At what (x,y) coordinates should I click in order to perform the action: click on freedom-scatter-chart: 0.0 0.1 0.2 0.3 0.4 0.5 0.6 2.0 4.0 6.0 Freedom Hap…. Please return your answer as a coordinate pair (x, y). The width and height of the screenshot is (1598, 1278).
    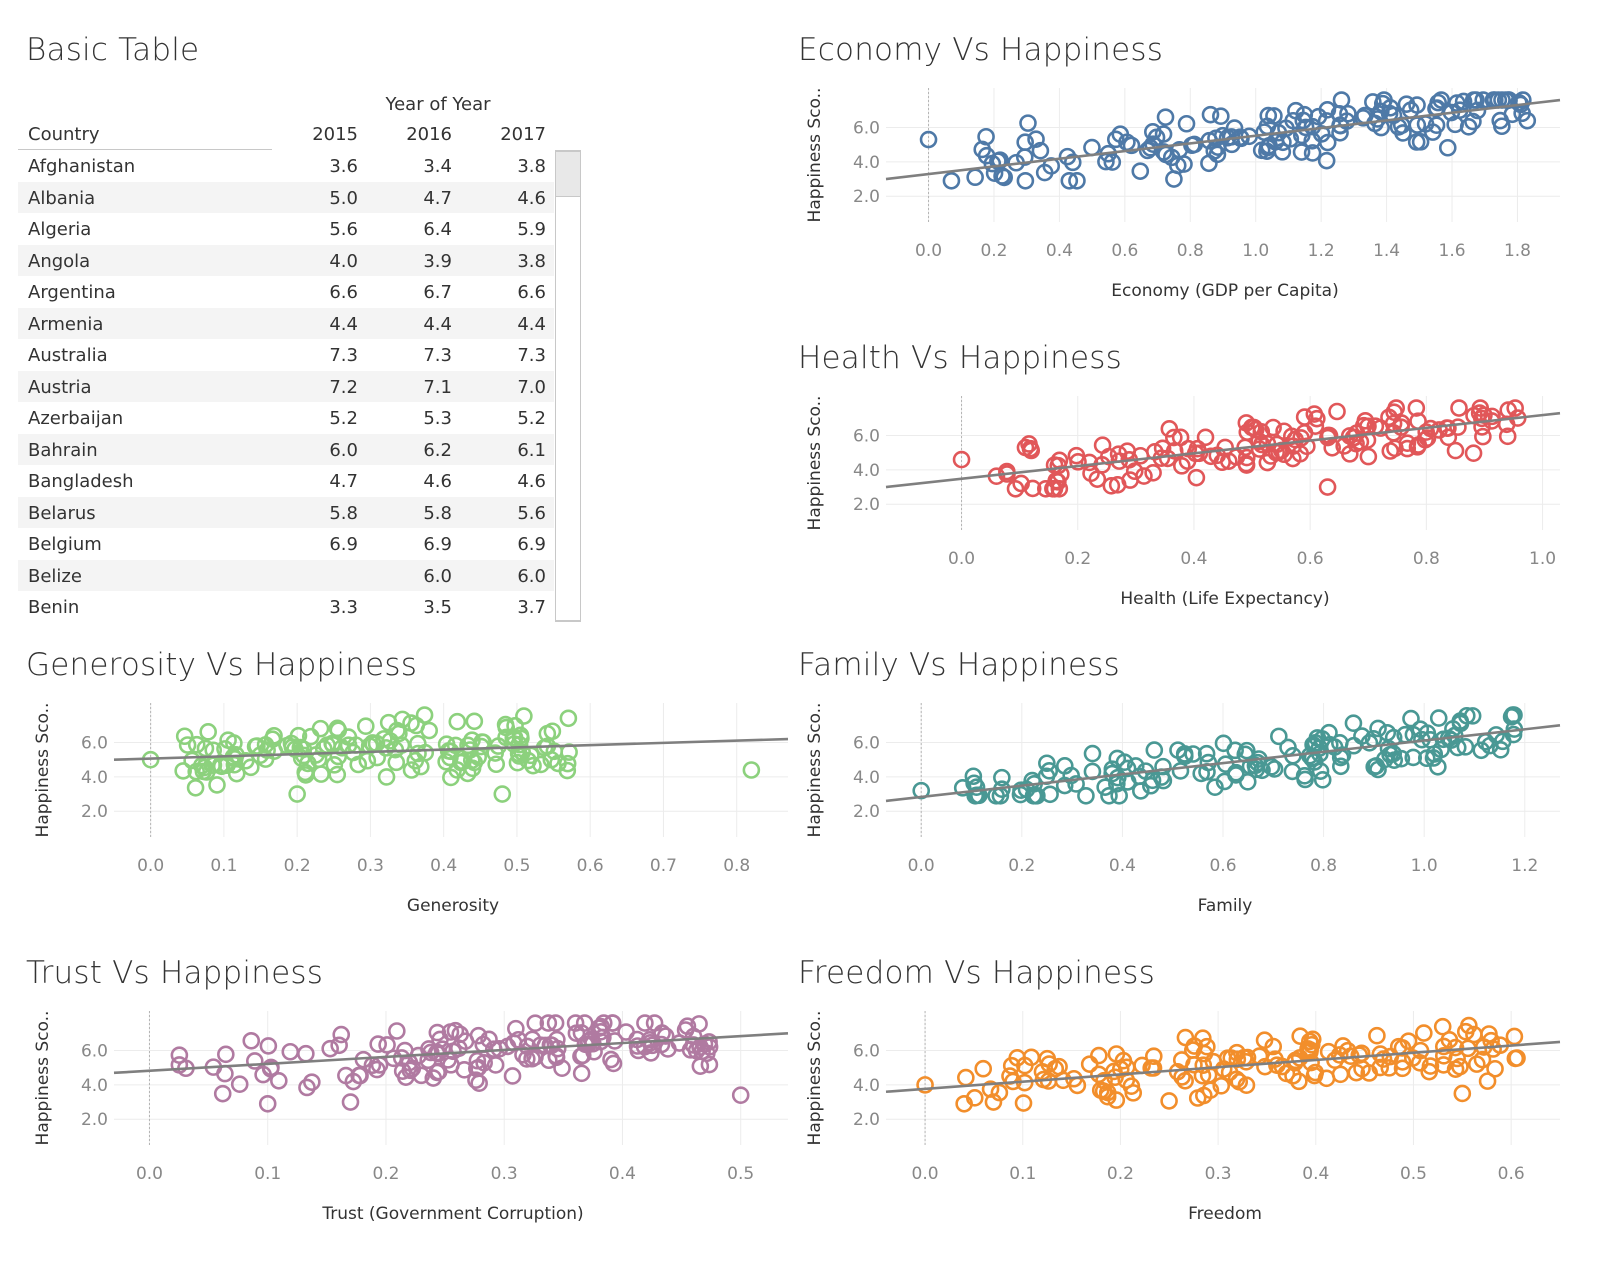
    Looking at the image, I should click on (1175, 1118).